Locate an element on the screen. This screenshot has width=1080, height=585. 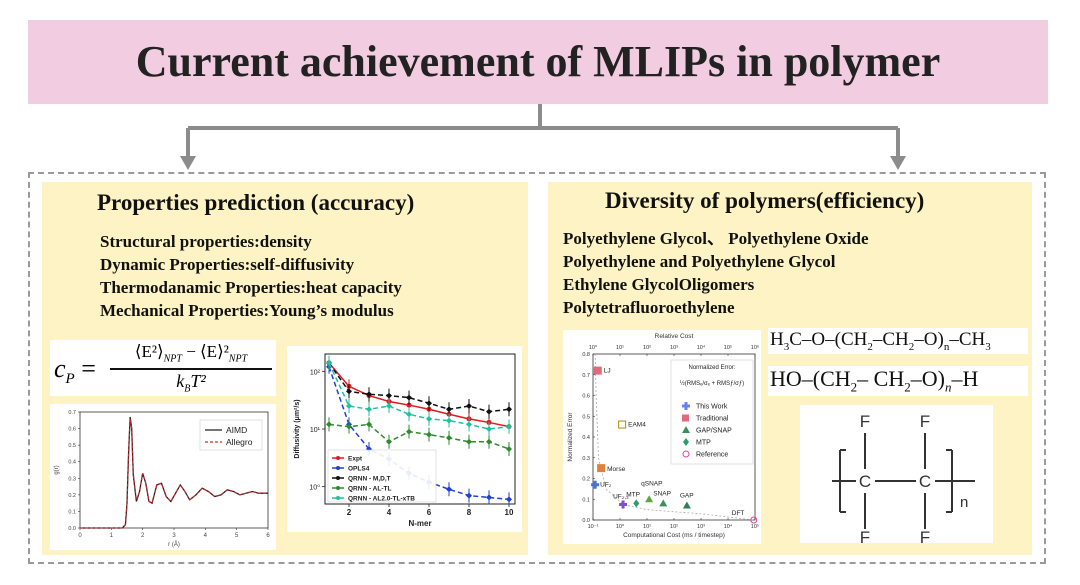
legend-label: Traditional is located at coordinates (712, 419).